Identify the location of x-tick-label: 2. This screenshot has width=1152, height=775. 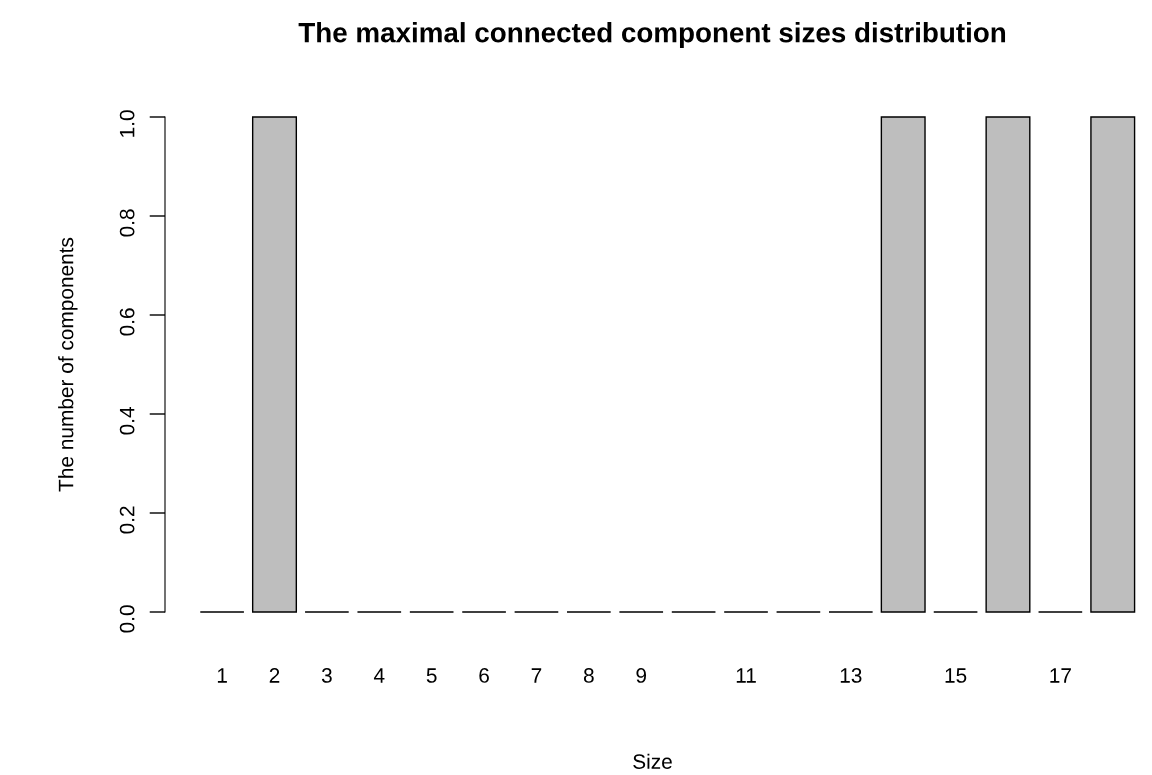
(274, 675).